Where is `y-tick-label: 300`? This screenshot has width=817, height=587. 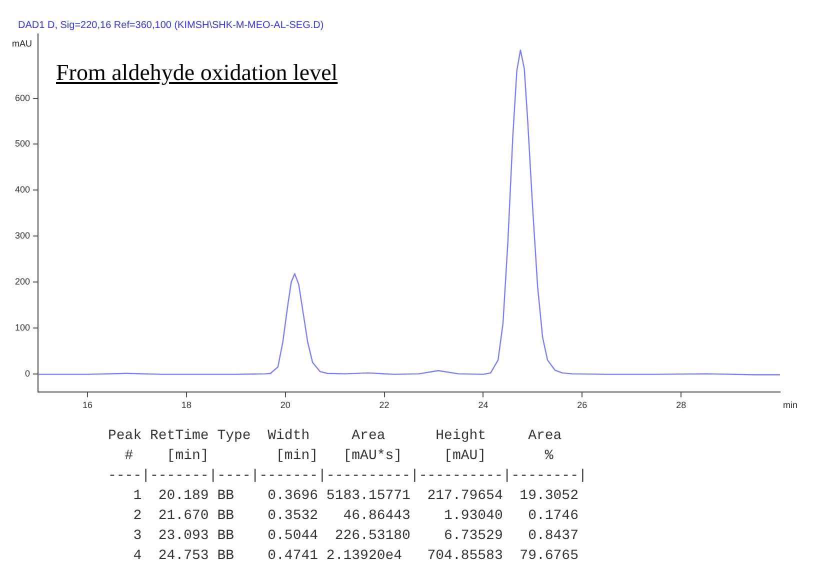 y-tick-label: 300 is located at coordinates (22, 235).